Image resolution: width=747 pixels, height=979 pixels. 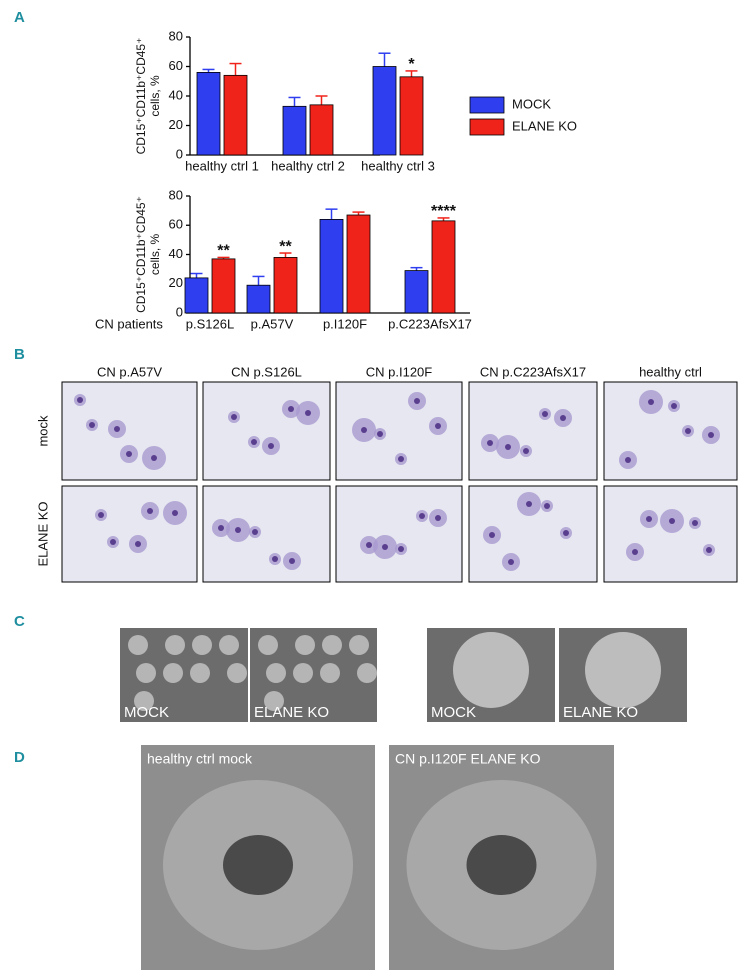 What do you see at coordinates (430, 323) in the screenshot?
I see `x-tick-label: p.C223AfsX17` at bounding box center [430, 323].